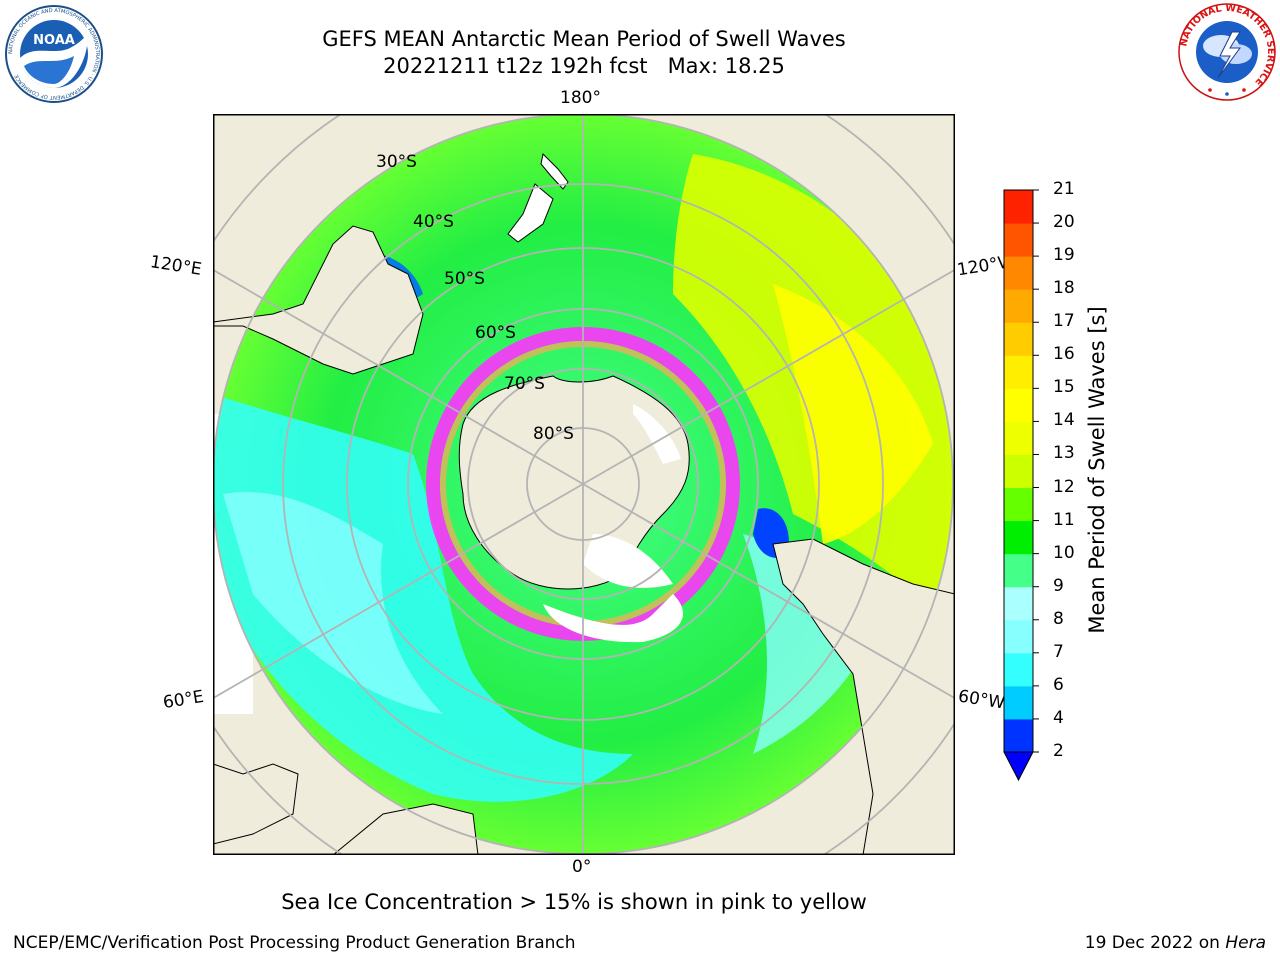 This screenshot has width=1280, height=960. What do you see at coordinates (433, 222) in the screenshot?
I see `lat-label-40s: 40°S` at bounding box center [433, 222].